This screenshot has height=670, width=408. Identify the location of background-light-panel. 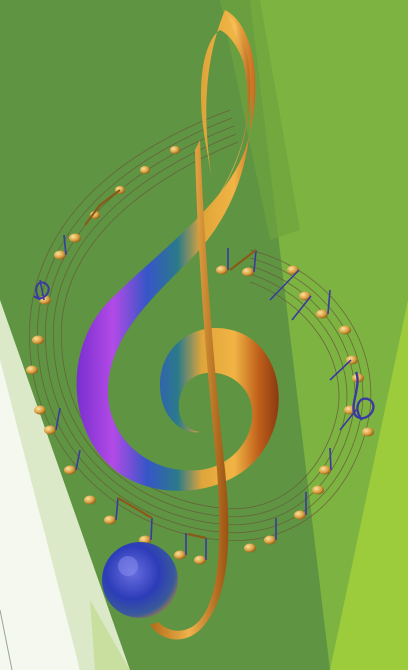
(369, 485).